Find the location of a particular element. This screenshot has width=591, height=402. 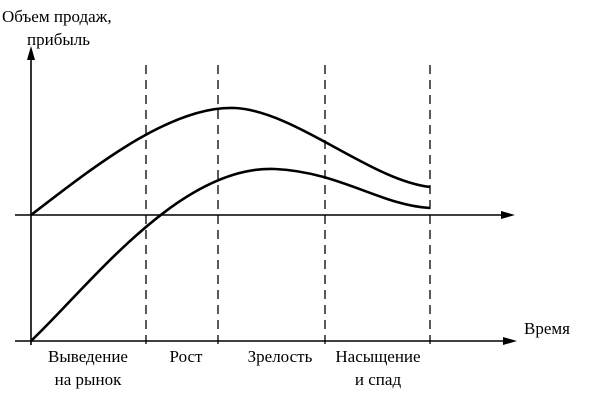

zero-axis-arrow is located at coordinates (508, 215).